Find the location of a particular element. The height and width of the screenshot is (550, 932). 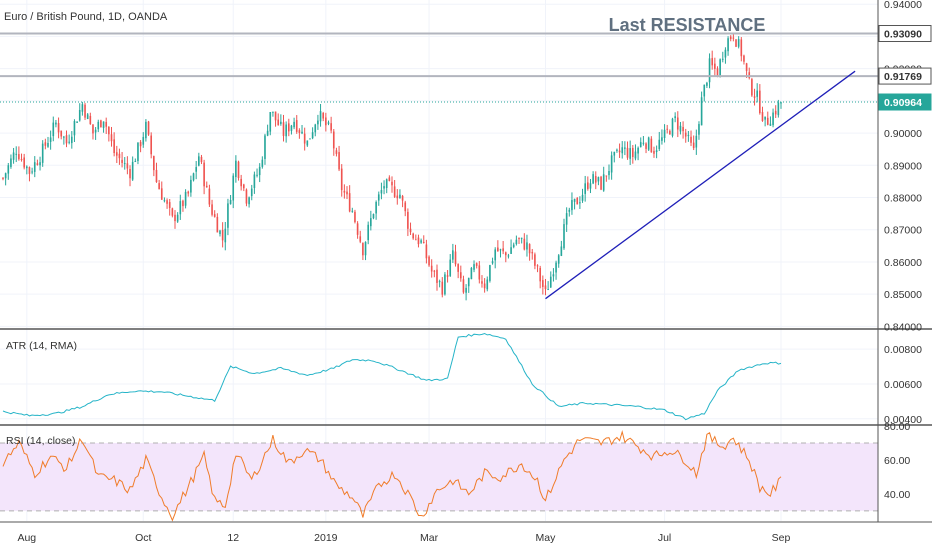

atr-line is located at coordinates (392, 376).